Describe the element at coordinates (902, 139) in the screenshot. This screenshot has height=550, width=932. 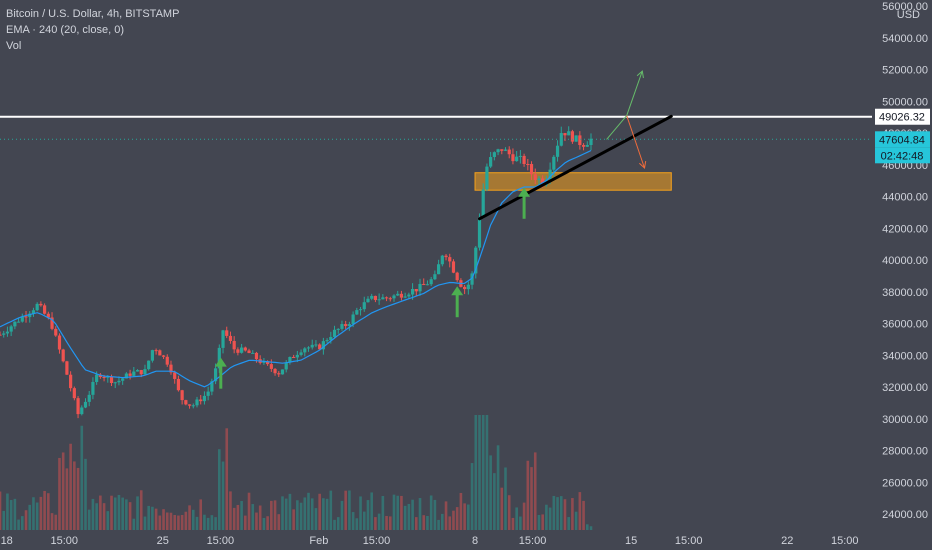
I see `last-price-tag-bg` at that location.